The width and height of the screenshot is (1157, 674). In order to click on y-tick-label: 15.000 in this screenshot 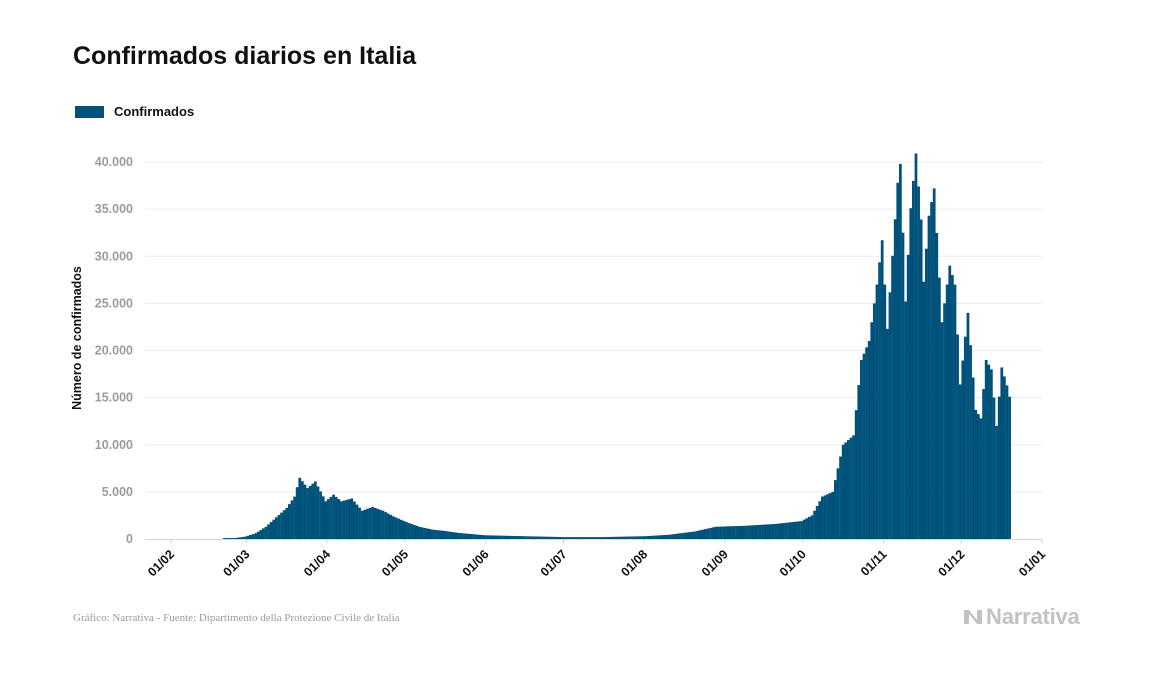, I will do `click(114, 398)`.